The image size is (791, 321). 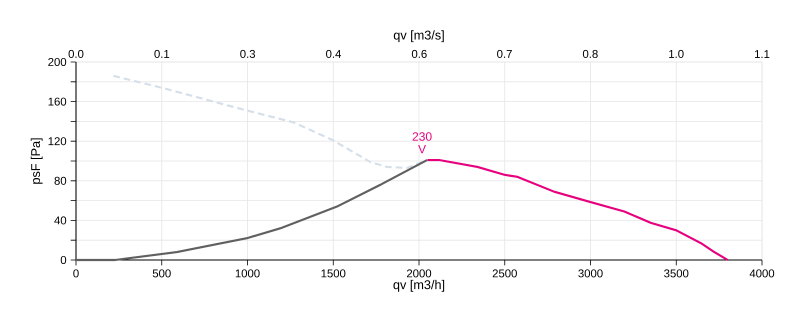 What do you see at coordinates (76, 54) in the screenshot?
I see `x2-tick-label: 0.0` at bounding box center [76, 54].